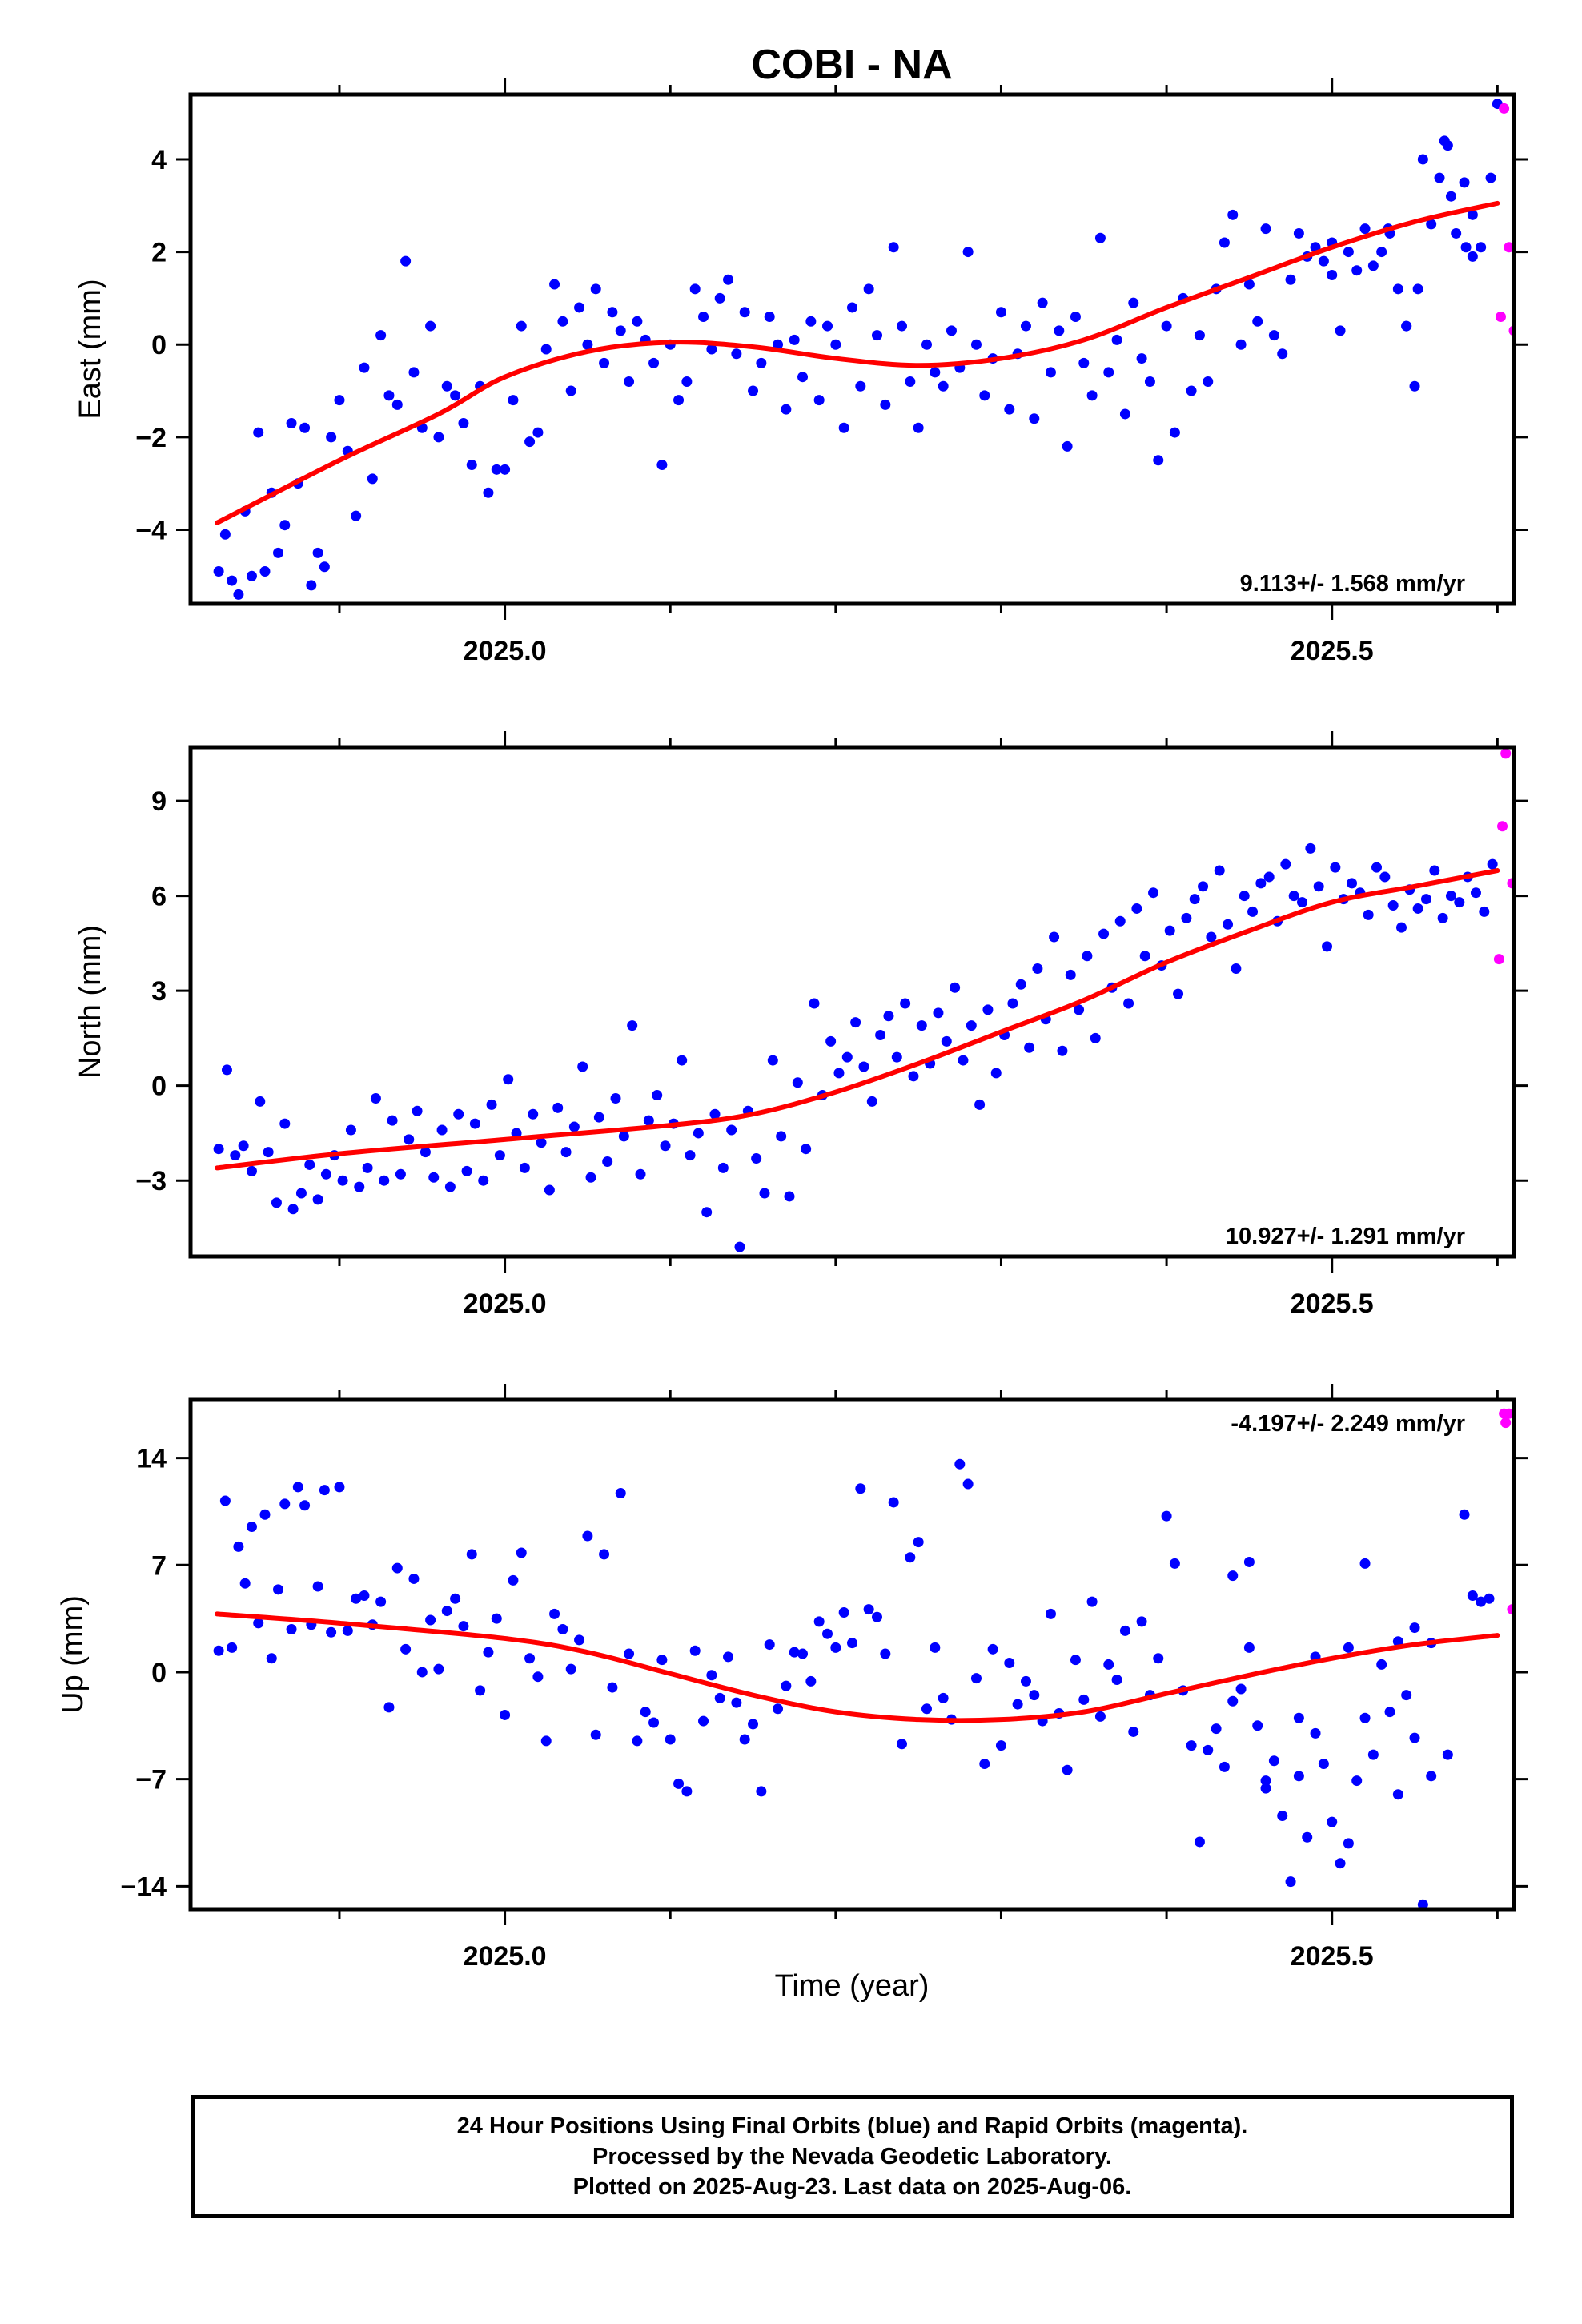  What do you see at coordinates (159, 991) in the screenshot?
I see `y-tick-label: 3` at bounding box center [159, 991].